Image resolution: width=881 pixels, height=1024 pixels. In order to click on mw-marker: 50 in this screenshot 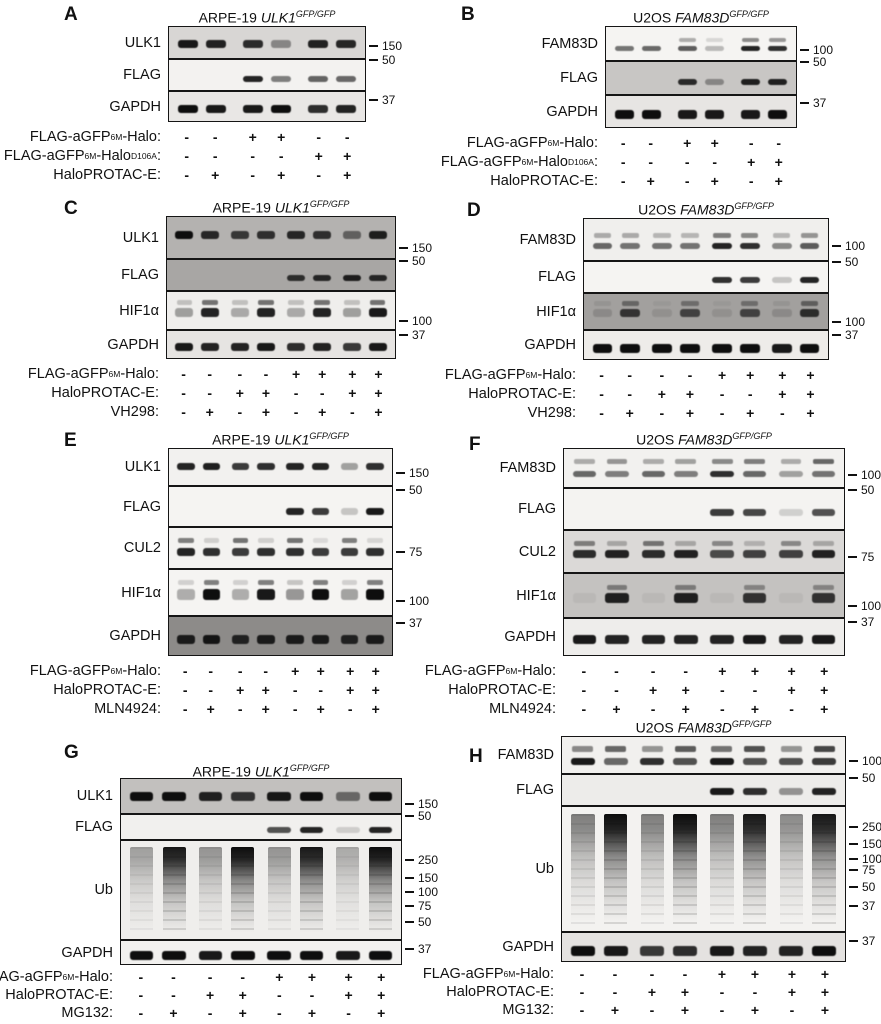, I will do `click(409, 490)`.